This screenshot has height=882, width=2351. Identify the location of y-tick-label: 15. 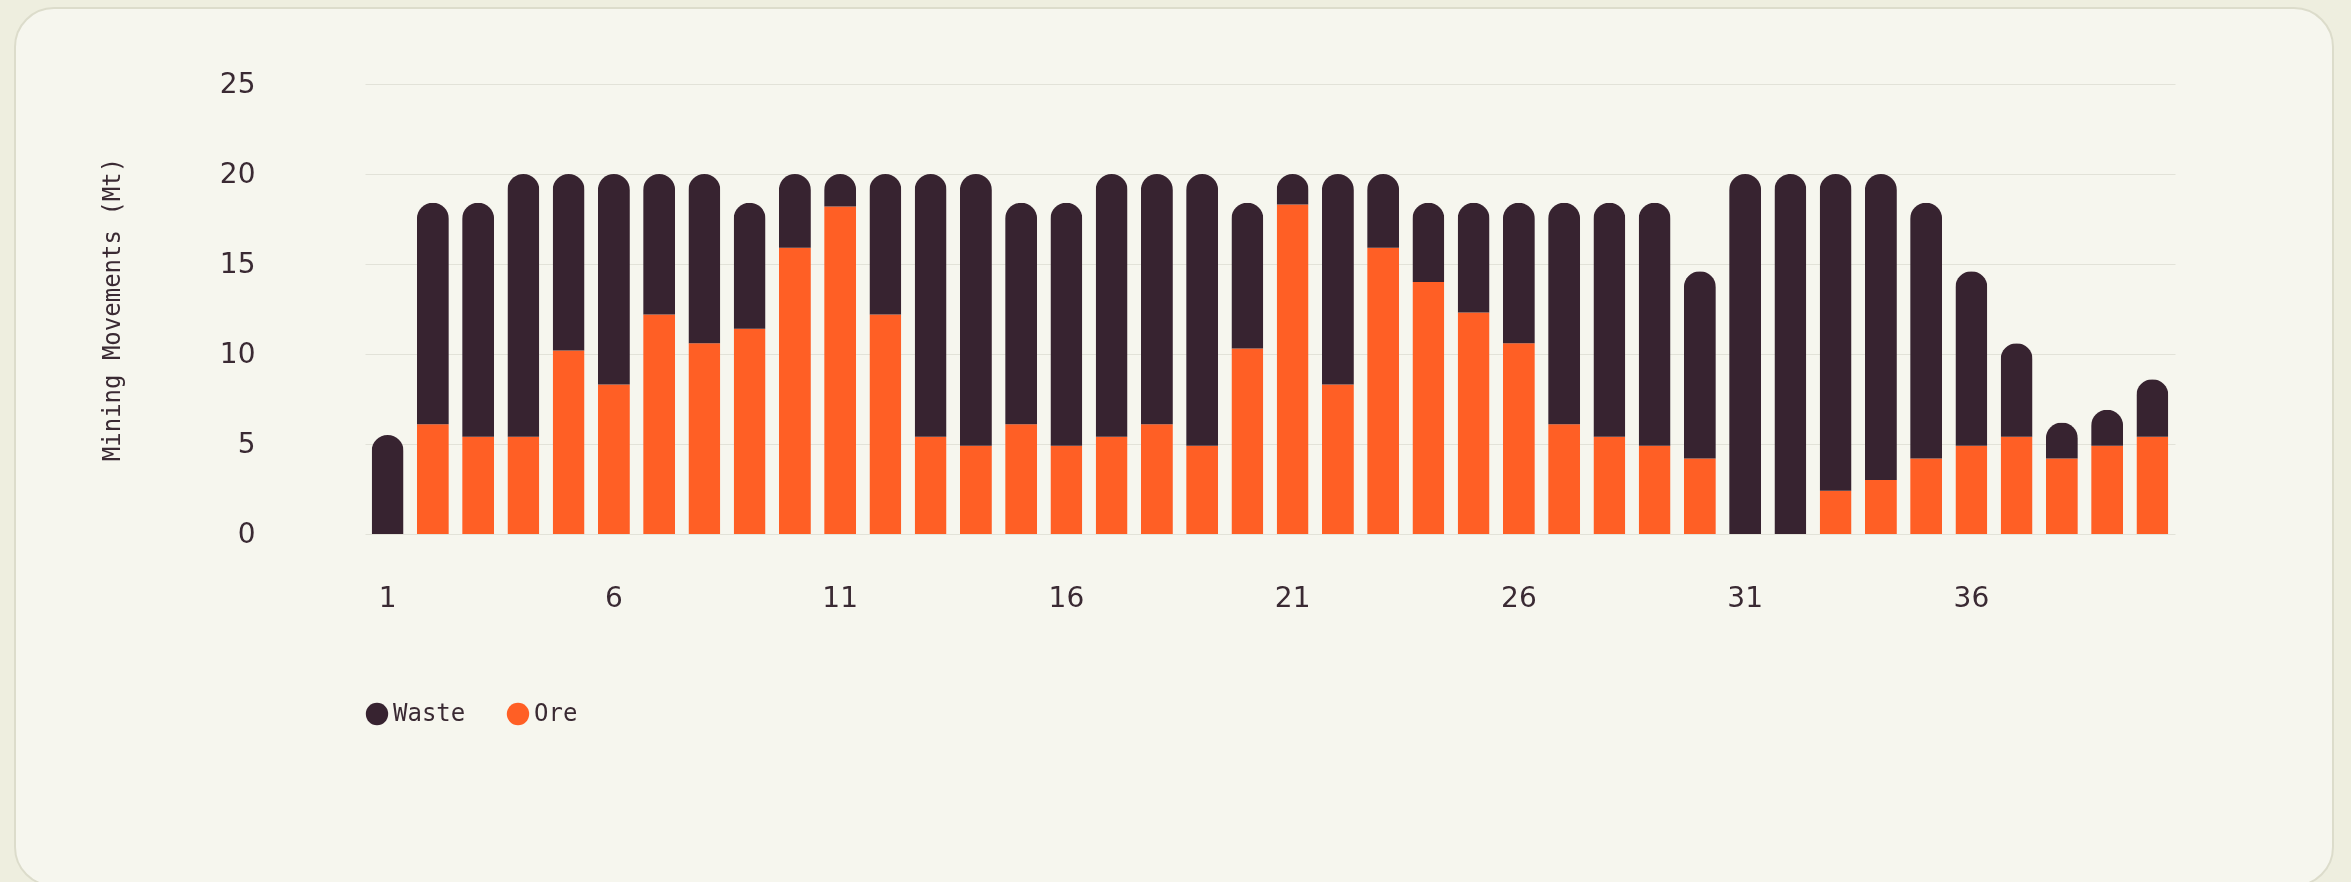
(237, 263).